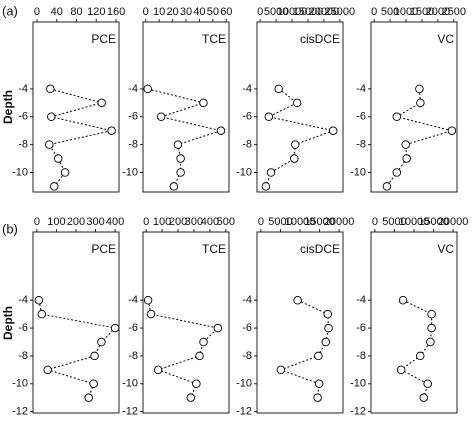 The height and width of the screenshot is (421, 474). I want to click on chart-title: cisDCE, so click(320, 249).